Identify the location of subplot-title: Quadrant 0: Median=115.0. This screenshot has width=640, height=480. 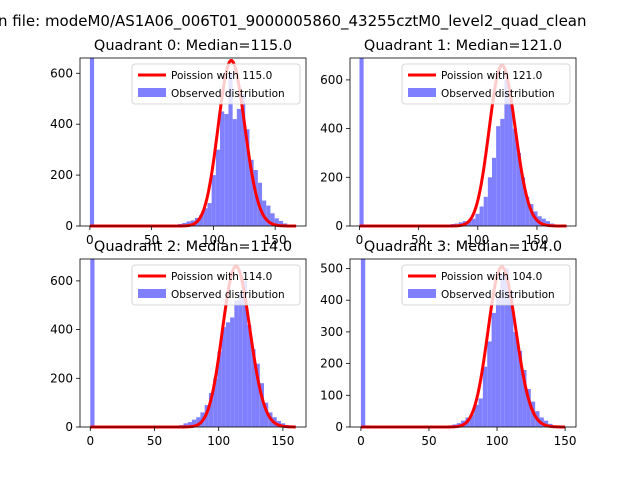
(193, 46).